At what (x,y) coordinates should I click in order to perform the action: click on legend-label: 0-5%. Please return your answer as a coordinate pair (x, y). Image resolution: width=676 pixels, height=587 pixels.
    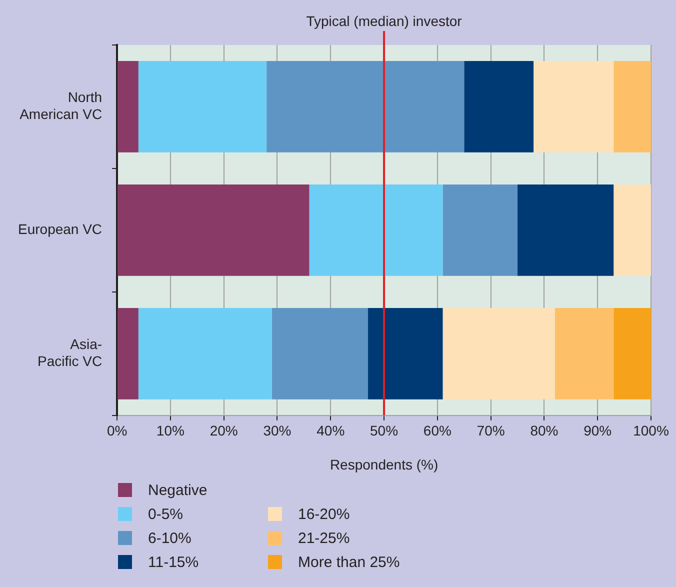
    Looking at the image, I should click on (166, 514).